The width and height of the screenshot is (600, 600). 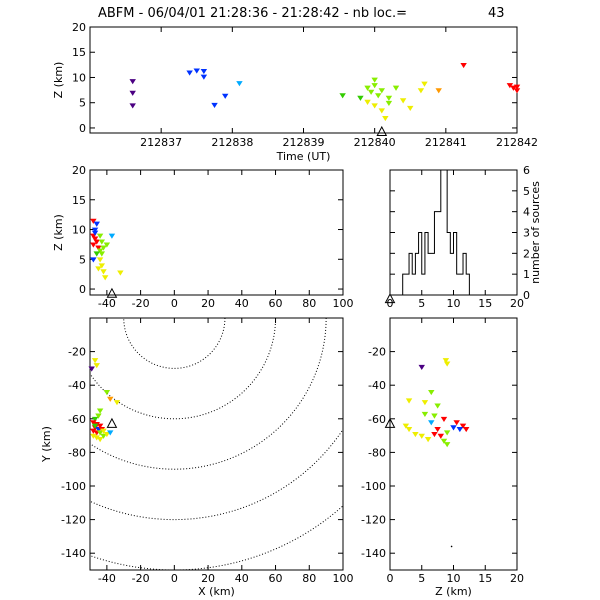 What do you see at coordinates (141, 578) in the screenshot?
I see `x-tick-label: -20` at bounding box center [141, 578].